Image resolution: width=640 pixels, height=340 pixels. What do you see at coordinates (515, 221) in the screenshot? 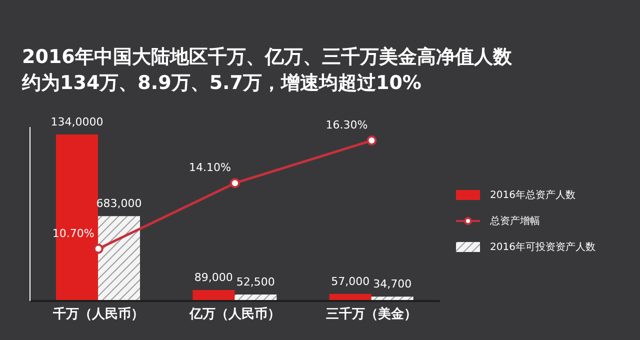
I see `legend-label: 总资产增幅` at bounding box center [515, 221].